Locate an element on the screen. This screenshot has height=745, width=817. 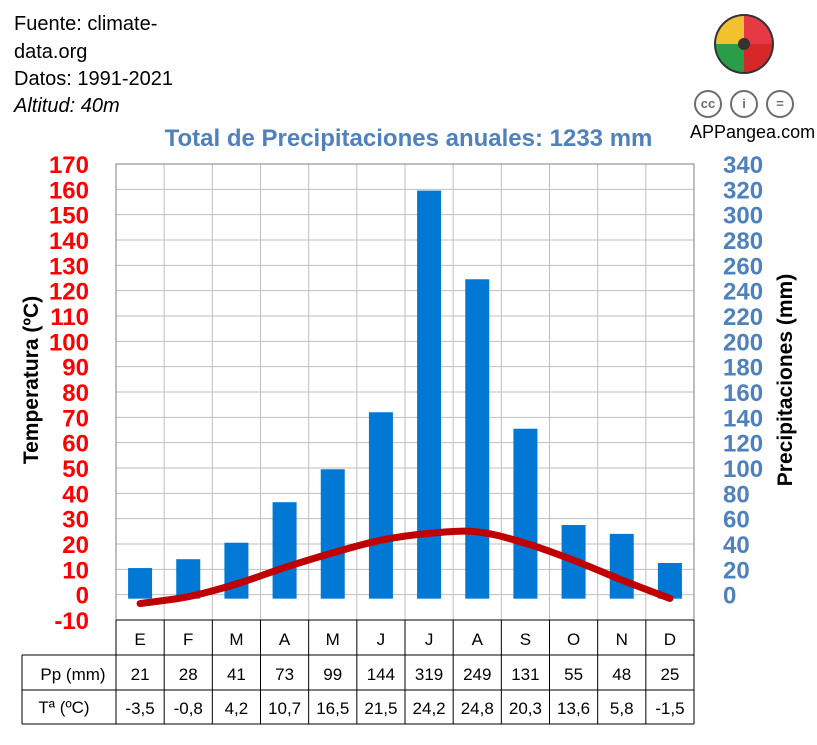
y-right-tick: 0 is located at coordinates (729, 596).